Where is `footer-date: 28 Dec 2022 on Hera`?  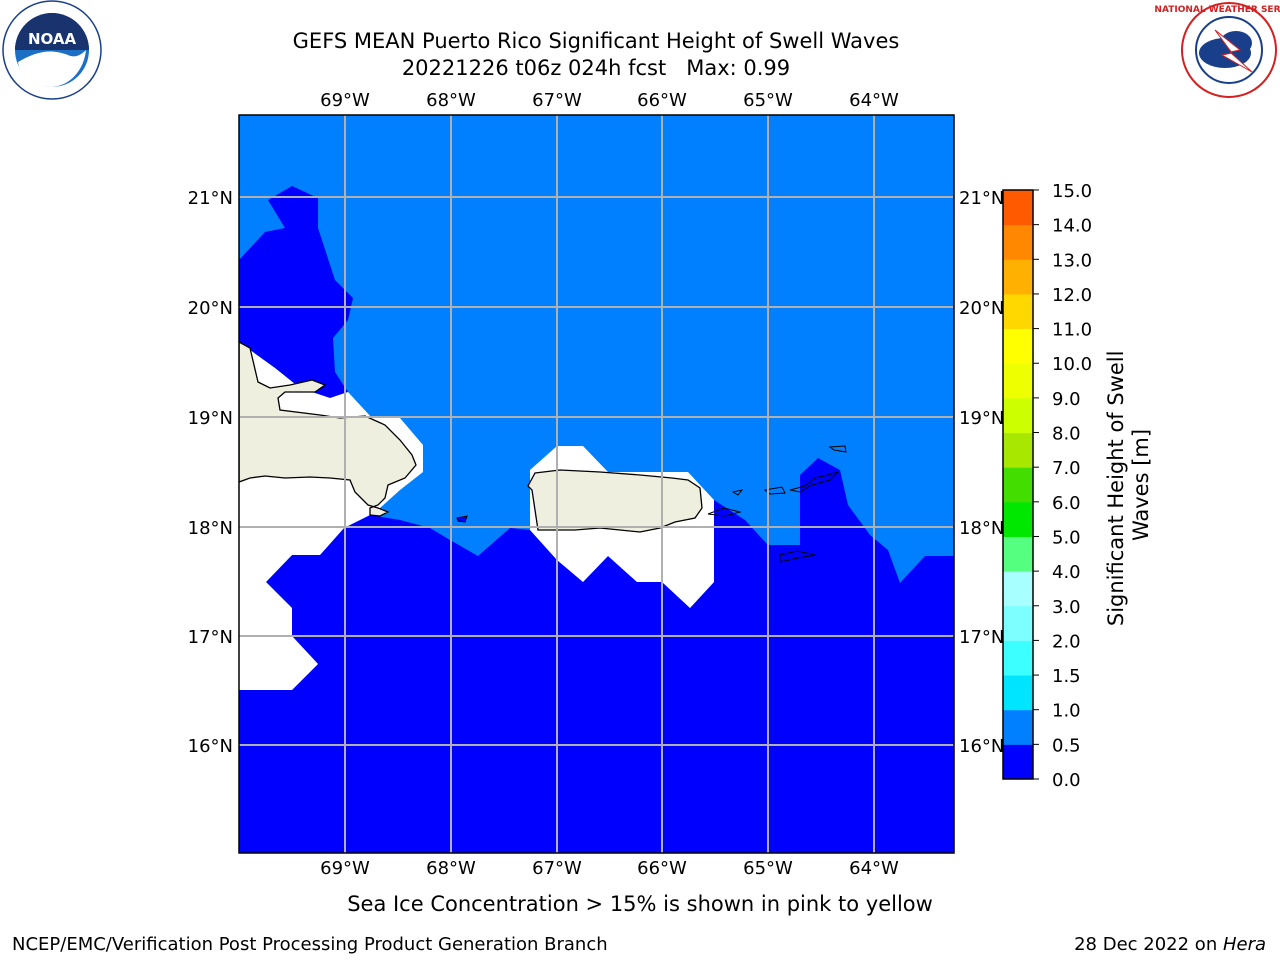 footer-date: 28 Dec 2022 on Hera is located at coordinates (1170, 944).